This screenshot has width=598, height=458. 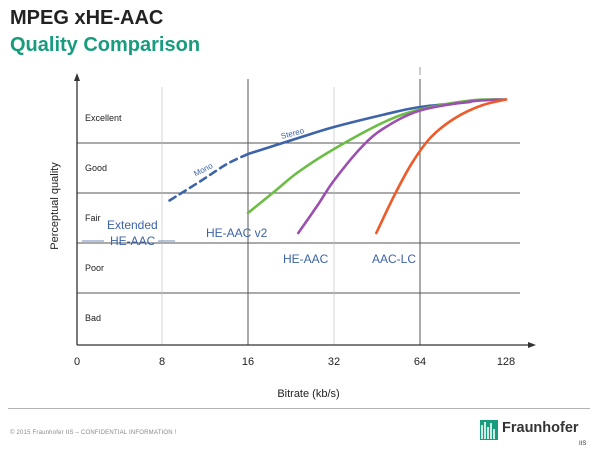 I want to click on extended-he-aac-label-line2: HE-AAC, so click(x=133, y=241).